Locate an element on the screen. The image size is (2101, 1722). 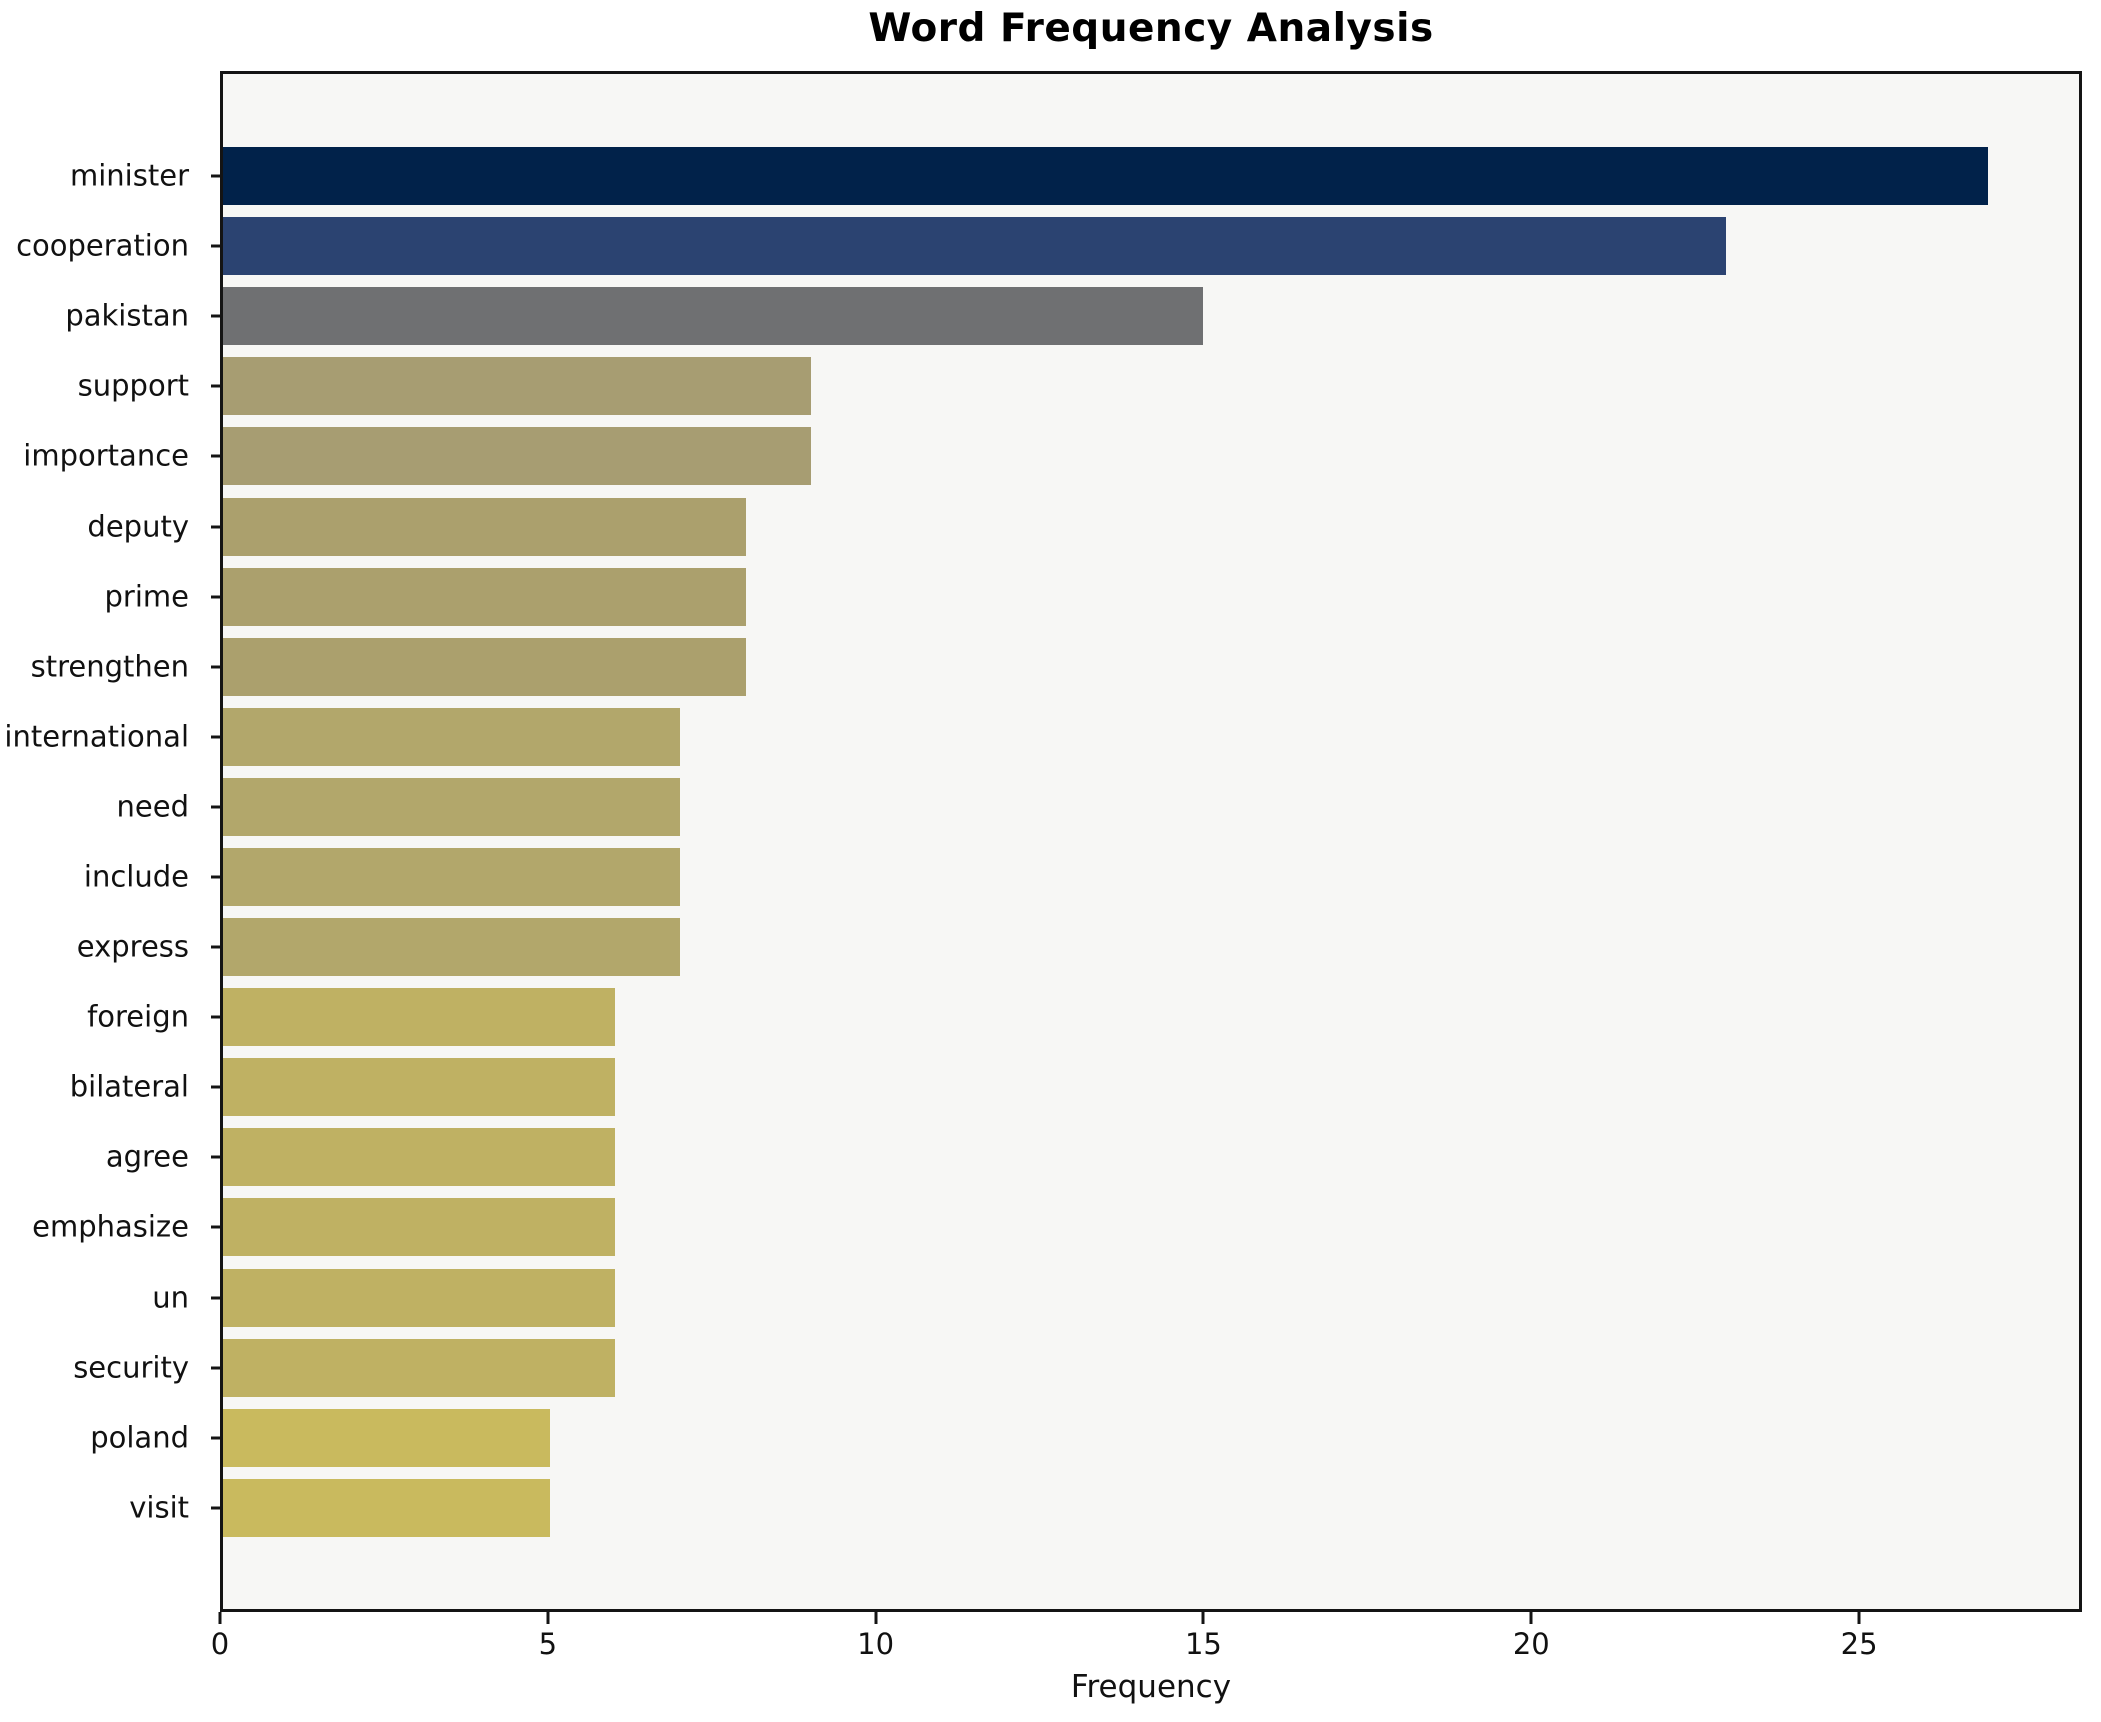
y-tick-mark-foreign is located at coordinates (217, 1017).